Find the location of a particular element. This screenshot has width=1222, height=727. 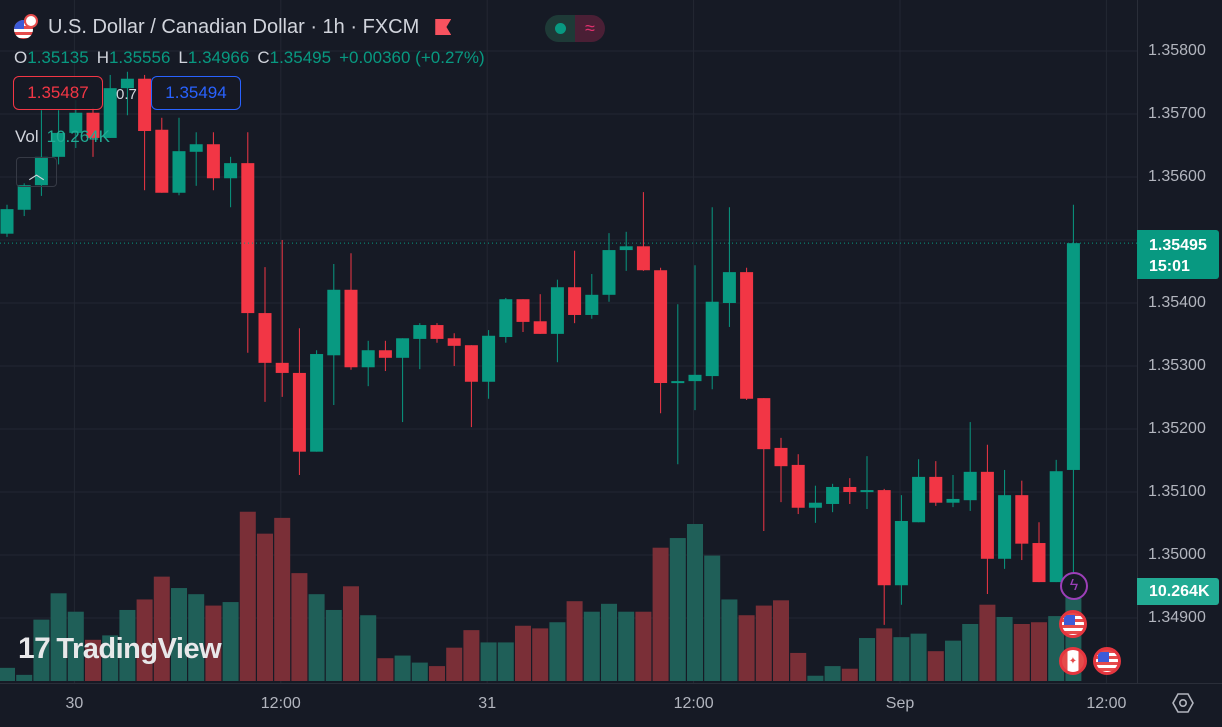

chart-settings-icon is located at coordinates (1183, 703).